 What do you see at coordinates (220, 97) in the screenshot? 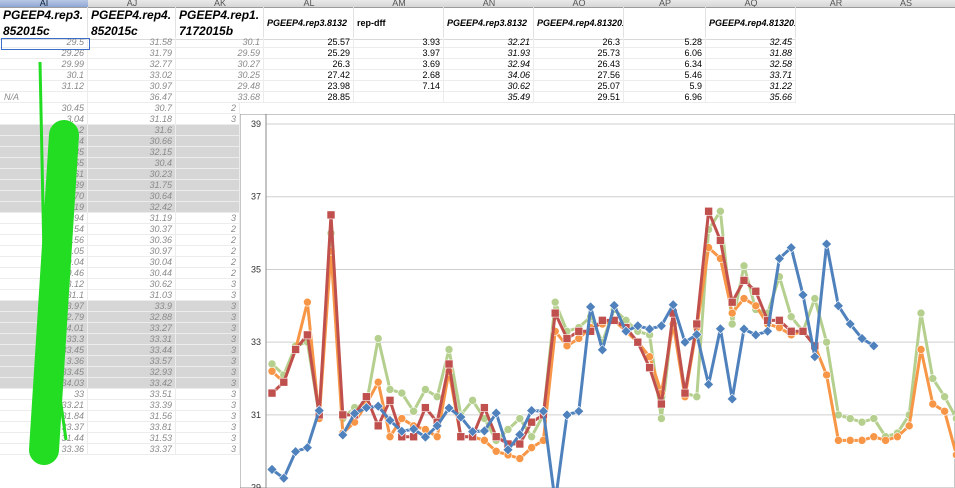
I see `table-cell: 33.68` at bounding box center [220, 97].